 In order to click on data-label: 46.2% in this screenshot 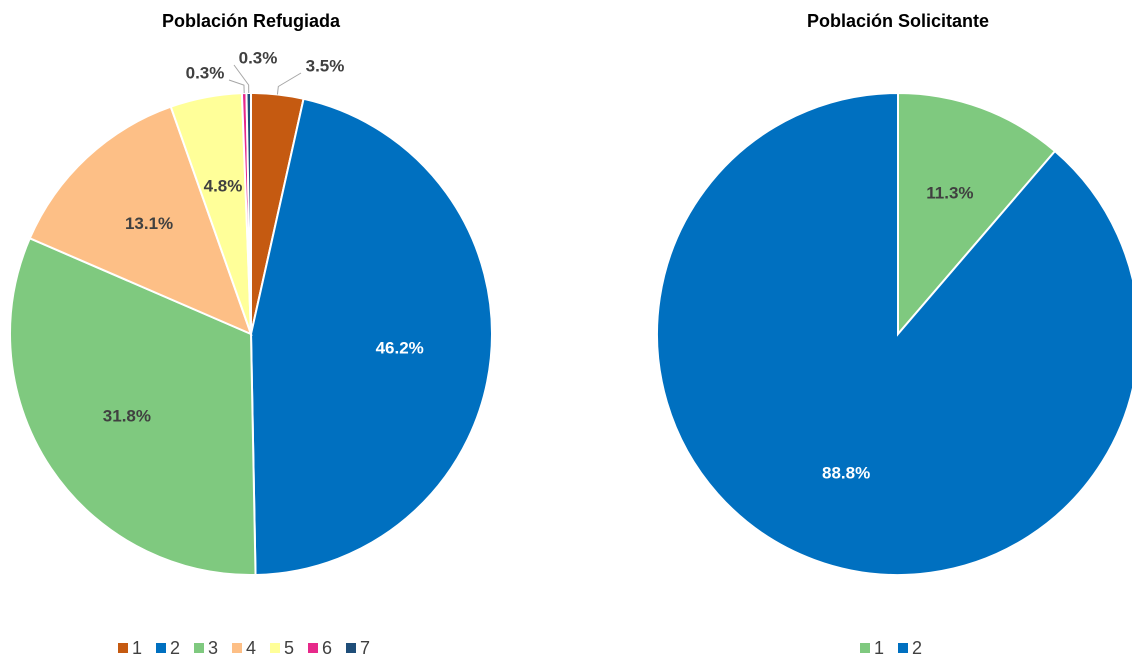, I will do `click(400, 347)`.